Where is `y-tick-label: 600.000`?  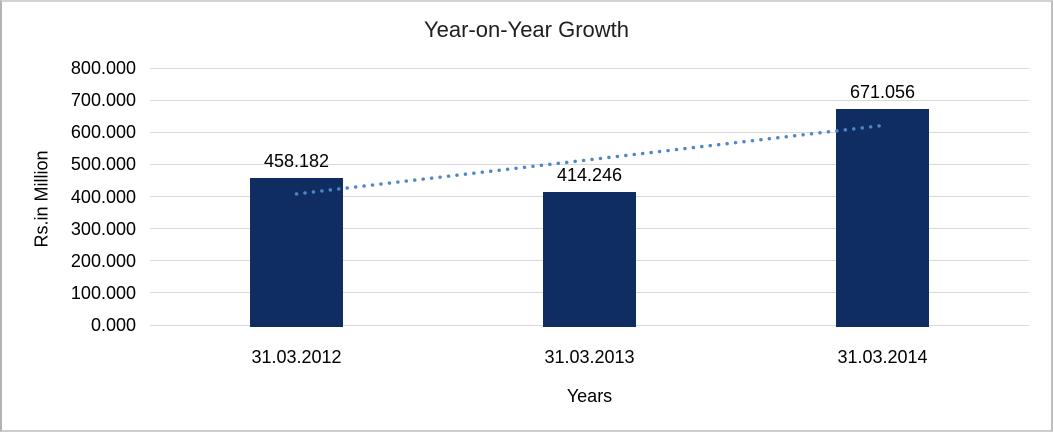 y-tick-label: 600.000 is located at coordinates (103, 132).